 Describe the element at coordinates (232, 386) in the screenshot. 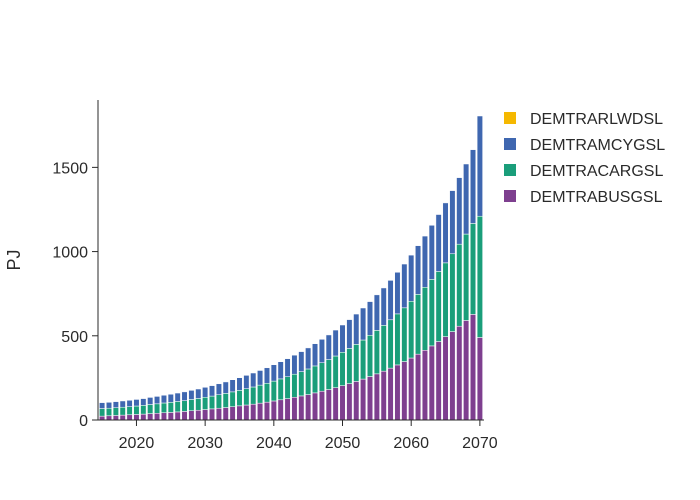

I see `bar-demtramcygsl-2034` at that location.